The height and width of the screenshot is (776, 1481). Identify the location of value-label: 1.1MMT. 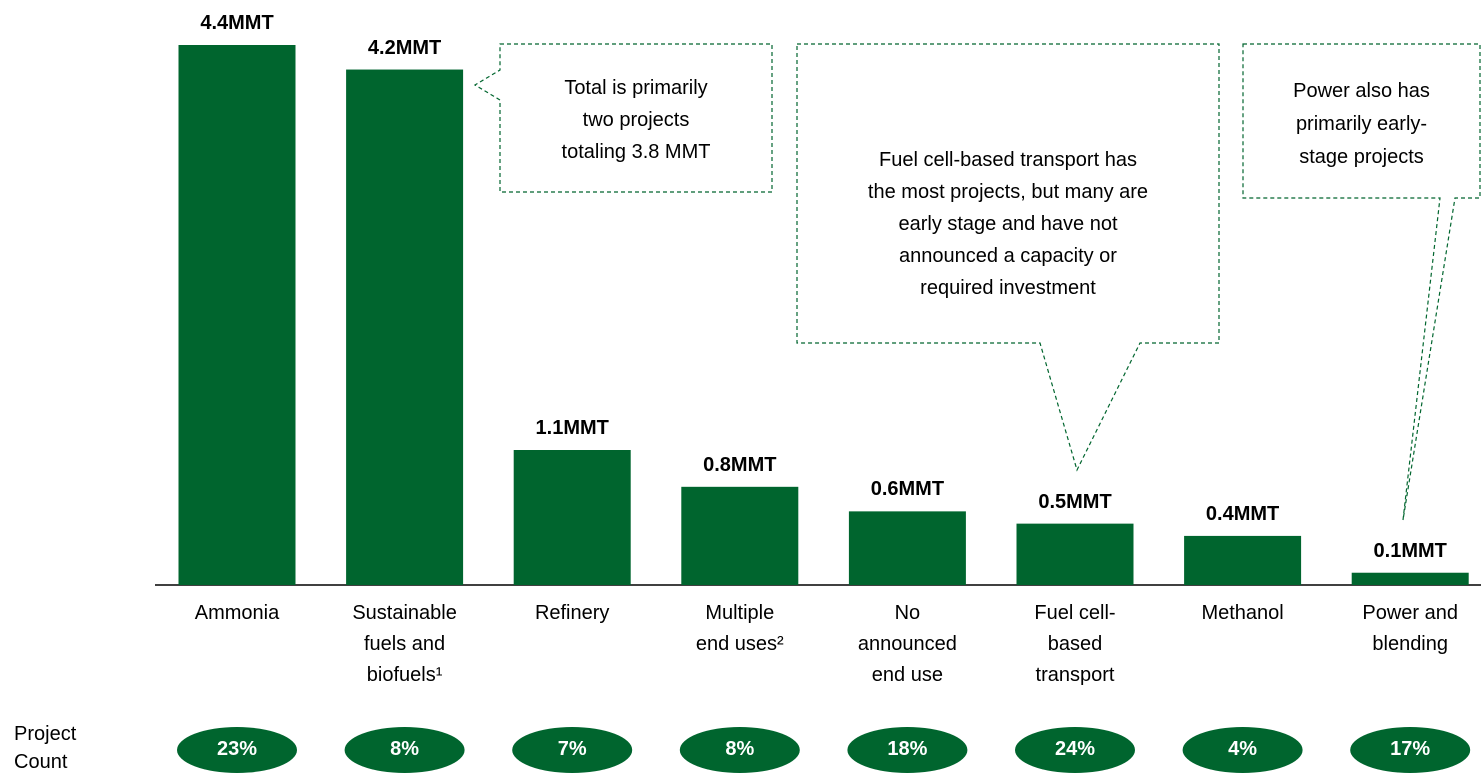
(572, 428).